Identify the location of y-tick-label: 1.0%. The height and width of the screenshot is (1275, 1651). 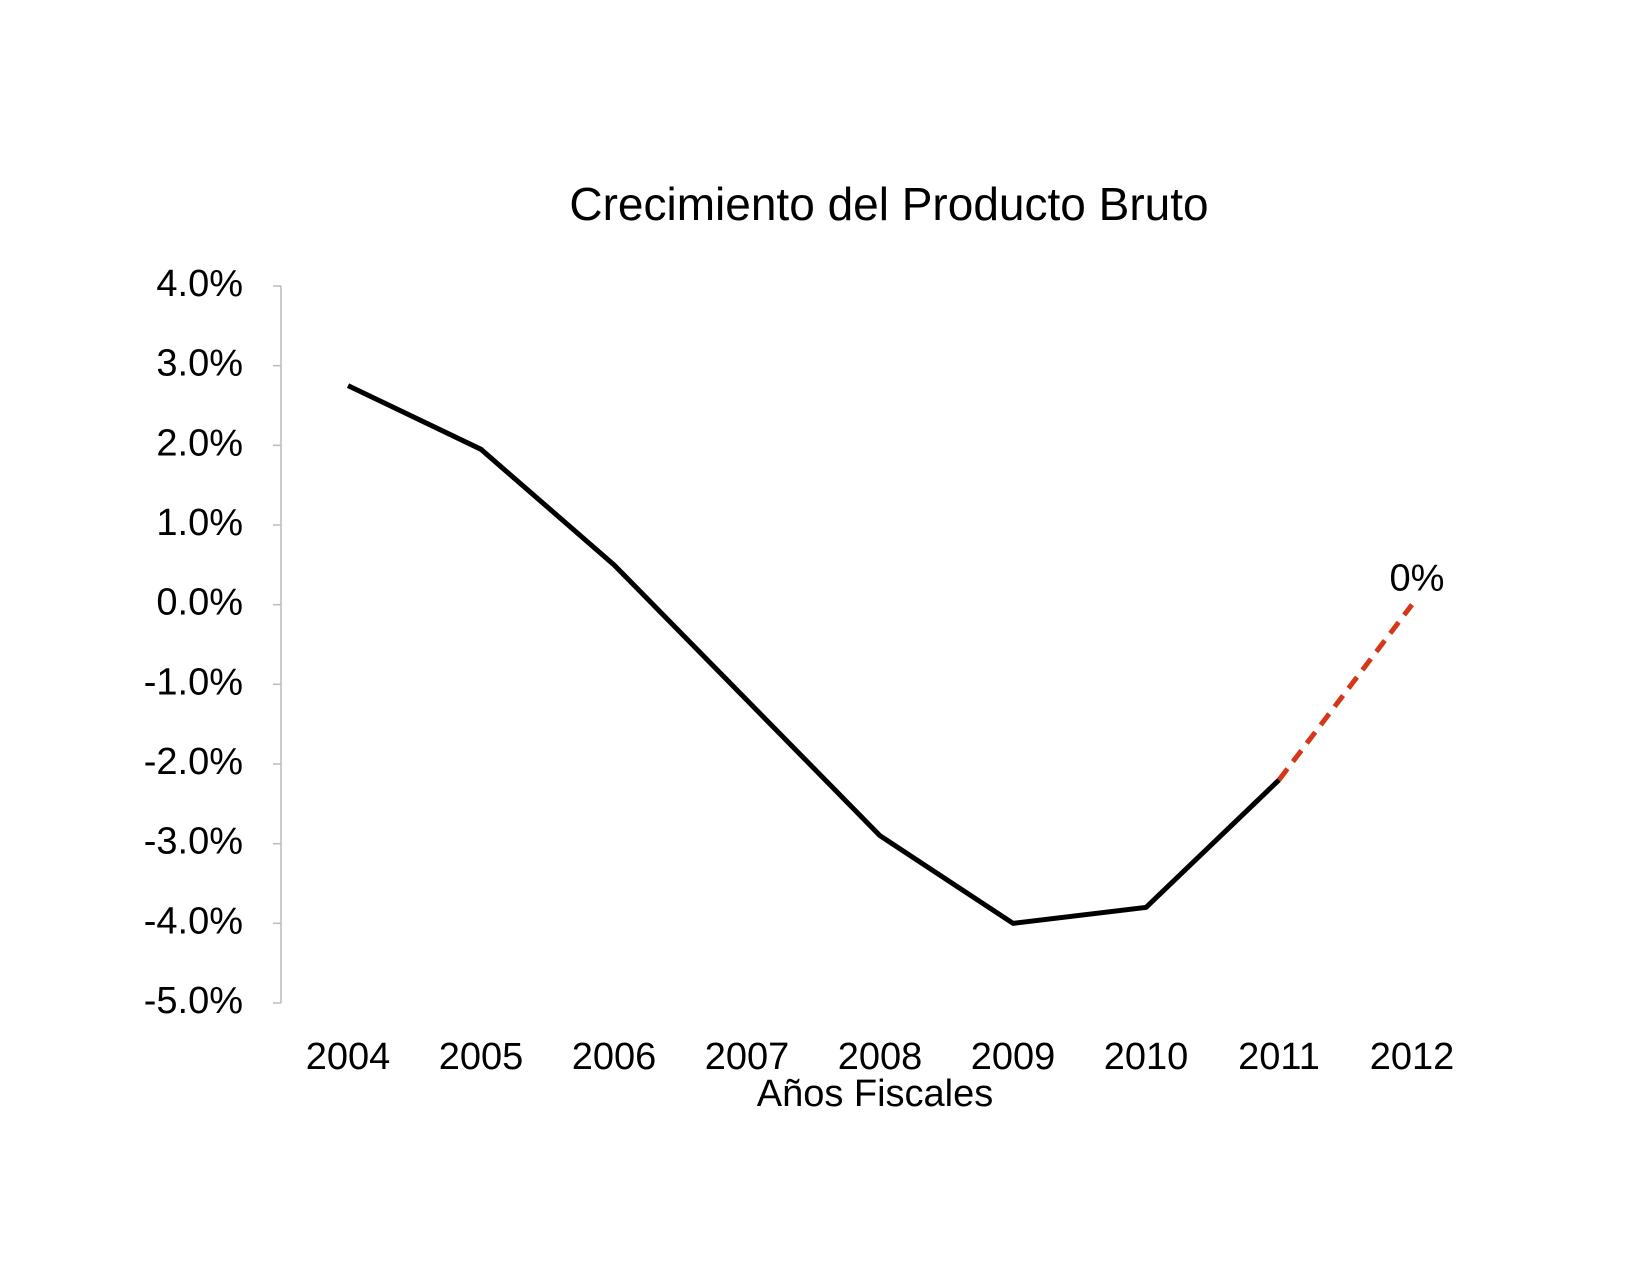
(199, 523).